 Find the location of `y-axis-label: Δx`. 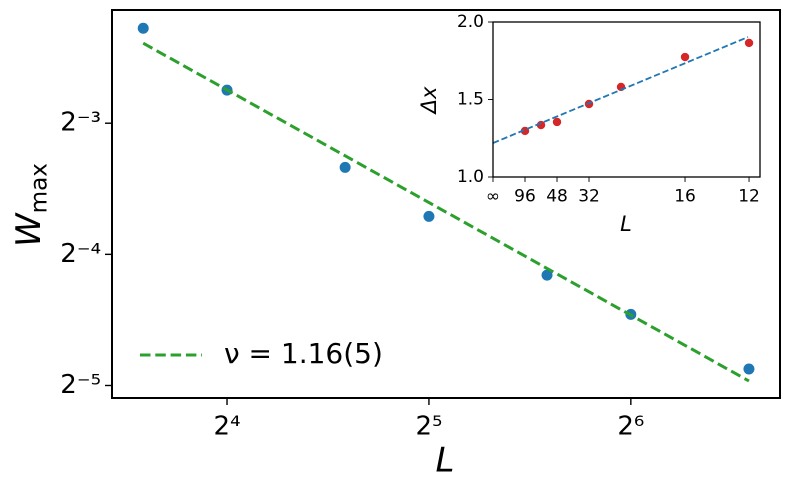

y-axis-label: Δx is located at coordinates (429, 100).